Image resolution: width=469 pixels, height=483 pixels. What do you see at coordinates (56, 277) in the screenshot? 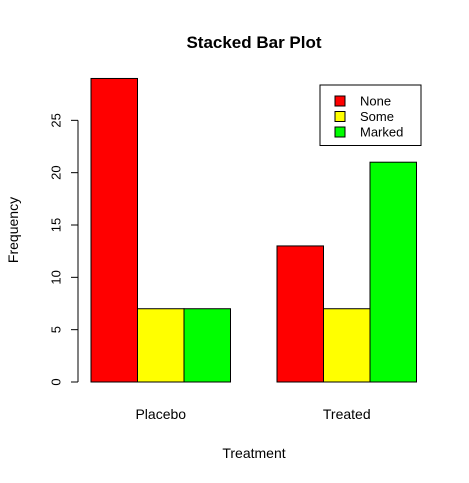
I see `y-tick-label: 10` at bounding box center [56, 277].